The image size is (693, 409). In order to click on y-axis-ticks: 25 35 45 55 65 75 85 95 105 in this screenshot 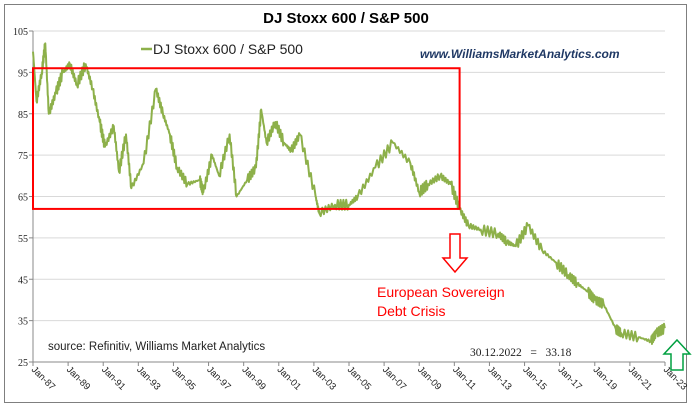, I will do `click(23, 198)`.